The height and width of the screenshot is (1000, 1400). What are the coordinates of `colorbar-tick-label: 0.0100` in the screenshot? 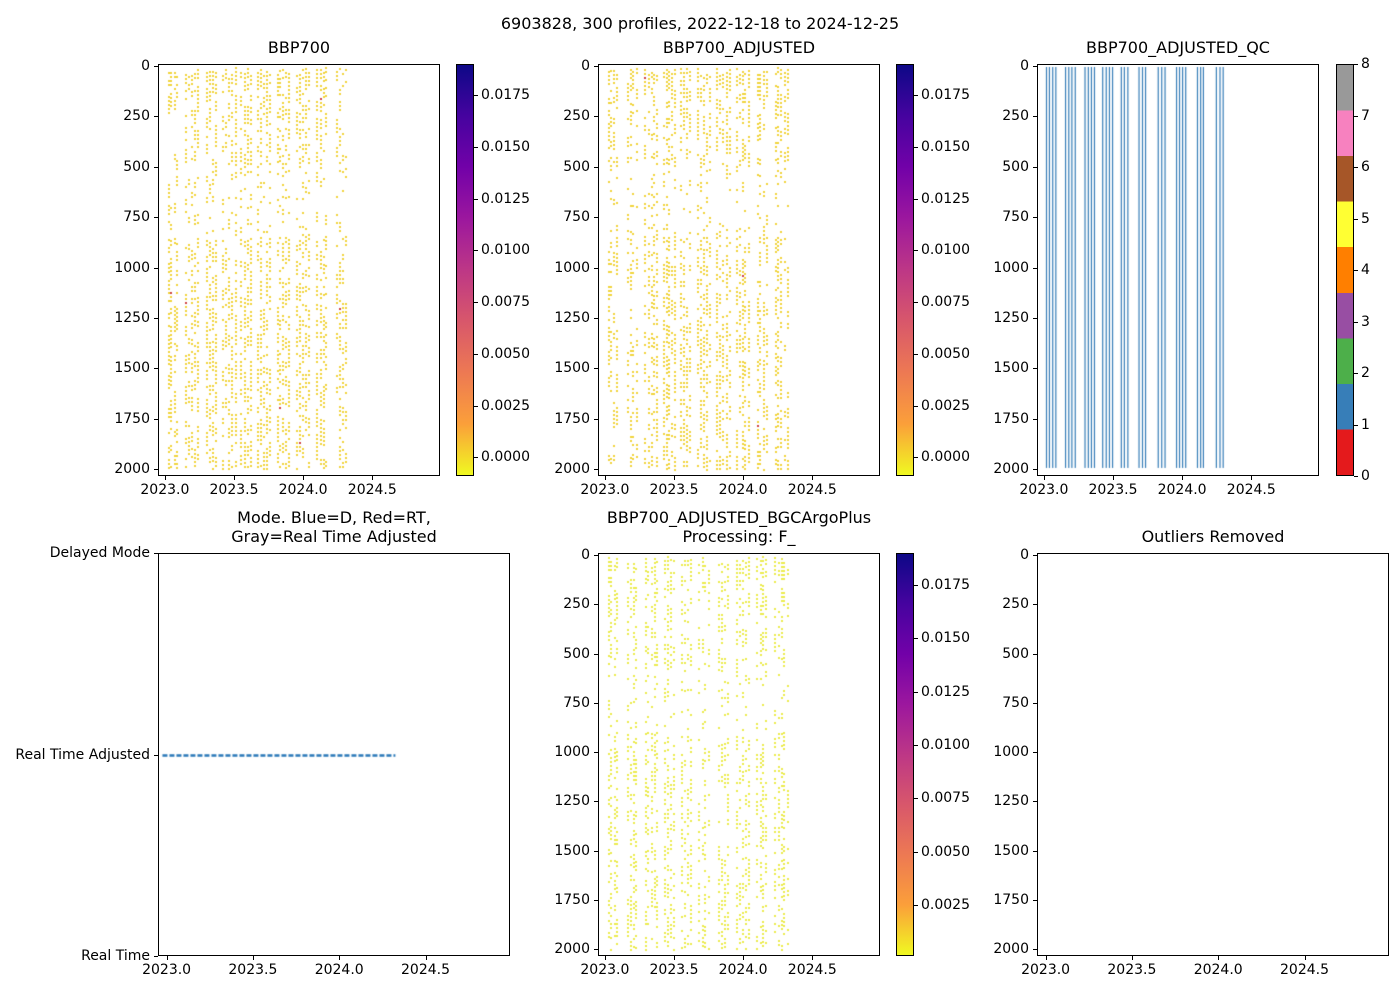 It's located at (945, 744).